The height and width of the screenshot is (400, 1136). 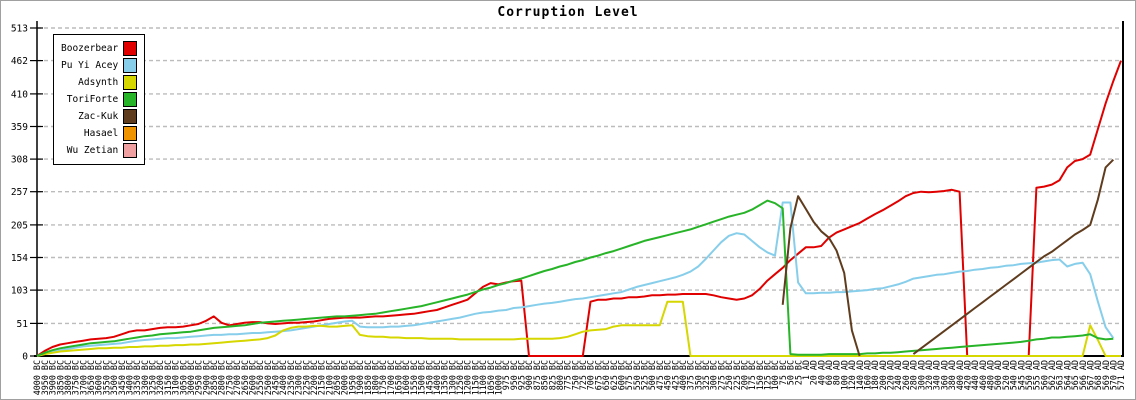 What do you see at coordinates (483, 377) in the screenshot?
I see `x-tick-label: 1100 BC` at bounding box center [483, 377].